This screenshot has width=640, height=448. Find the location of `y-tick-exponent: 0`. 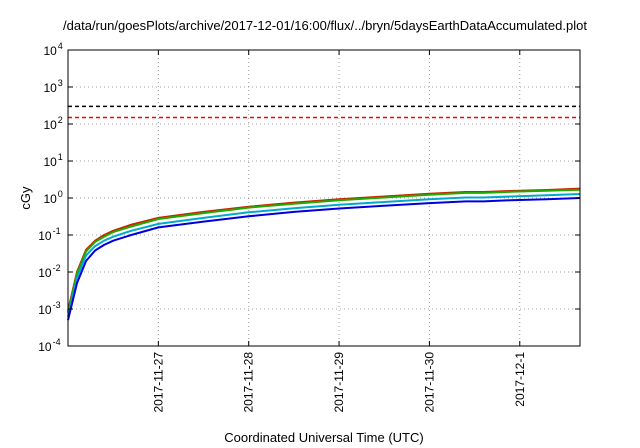

y-tick-exponent: 0 is located at coordinates (60, 194).